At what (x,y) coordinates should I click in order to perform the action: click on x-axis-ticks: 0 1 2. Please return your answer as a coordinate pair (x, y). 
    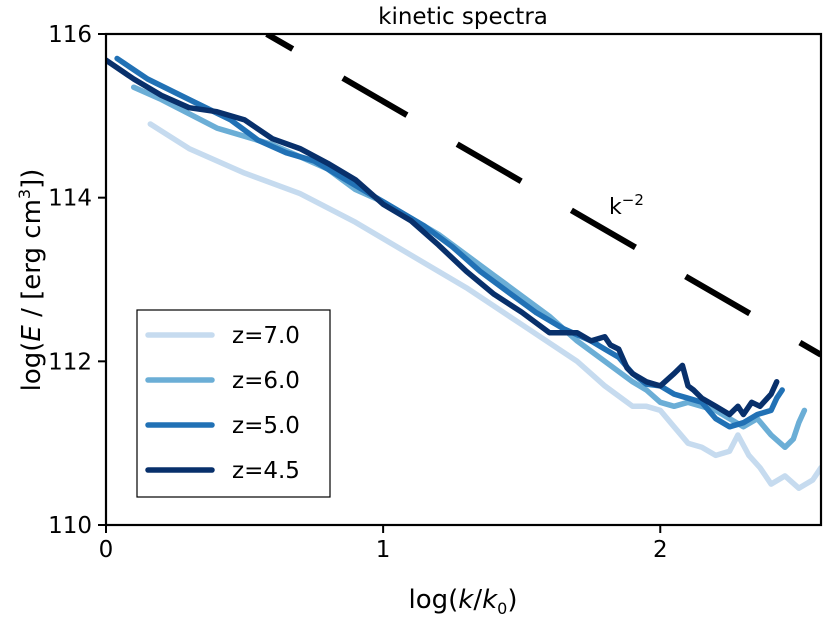
    Looking at the image, I should click on (383, 544).